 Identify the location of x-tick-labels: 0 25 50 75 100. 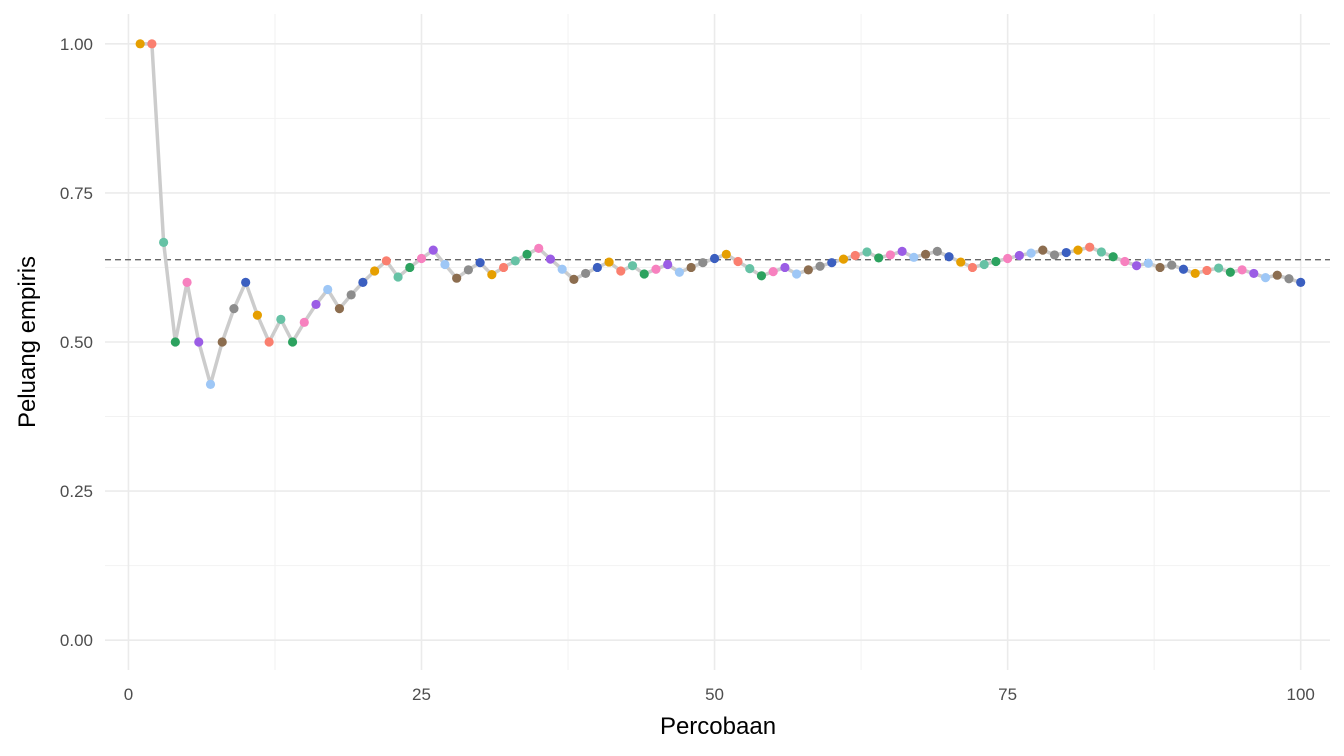
(719, 694).